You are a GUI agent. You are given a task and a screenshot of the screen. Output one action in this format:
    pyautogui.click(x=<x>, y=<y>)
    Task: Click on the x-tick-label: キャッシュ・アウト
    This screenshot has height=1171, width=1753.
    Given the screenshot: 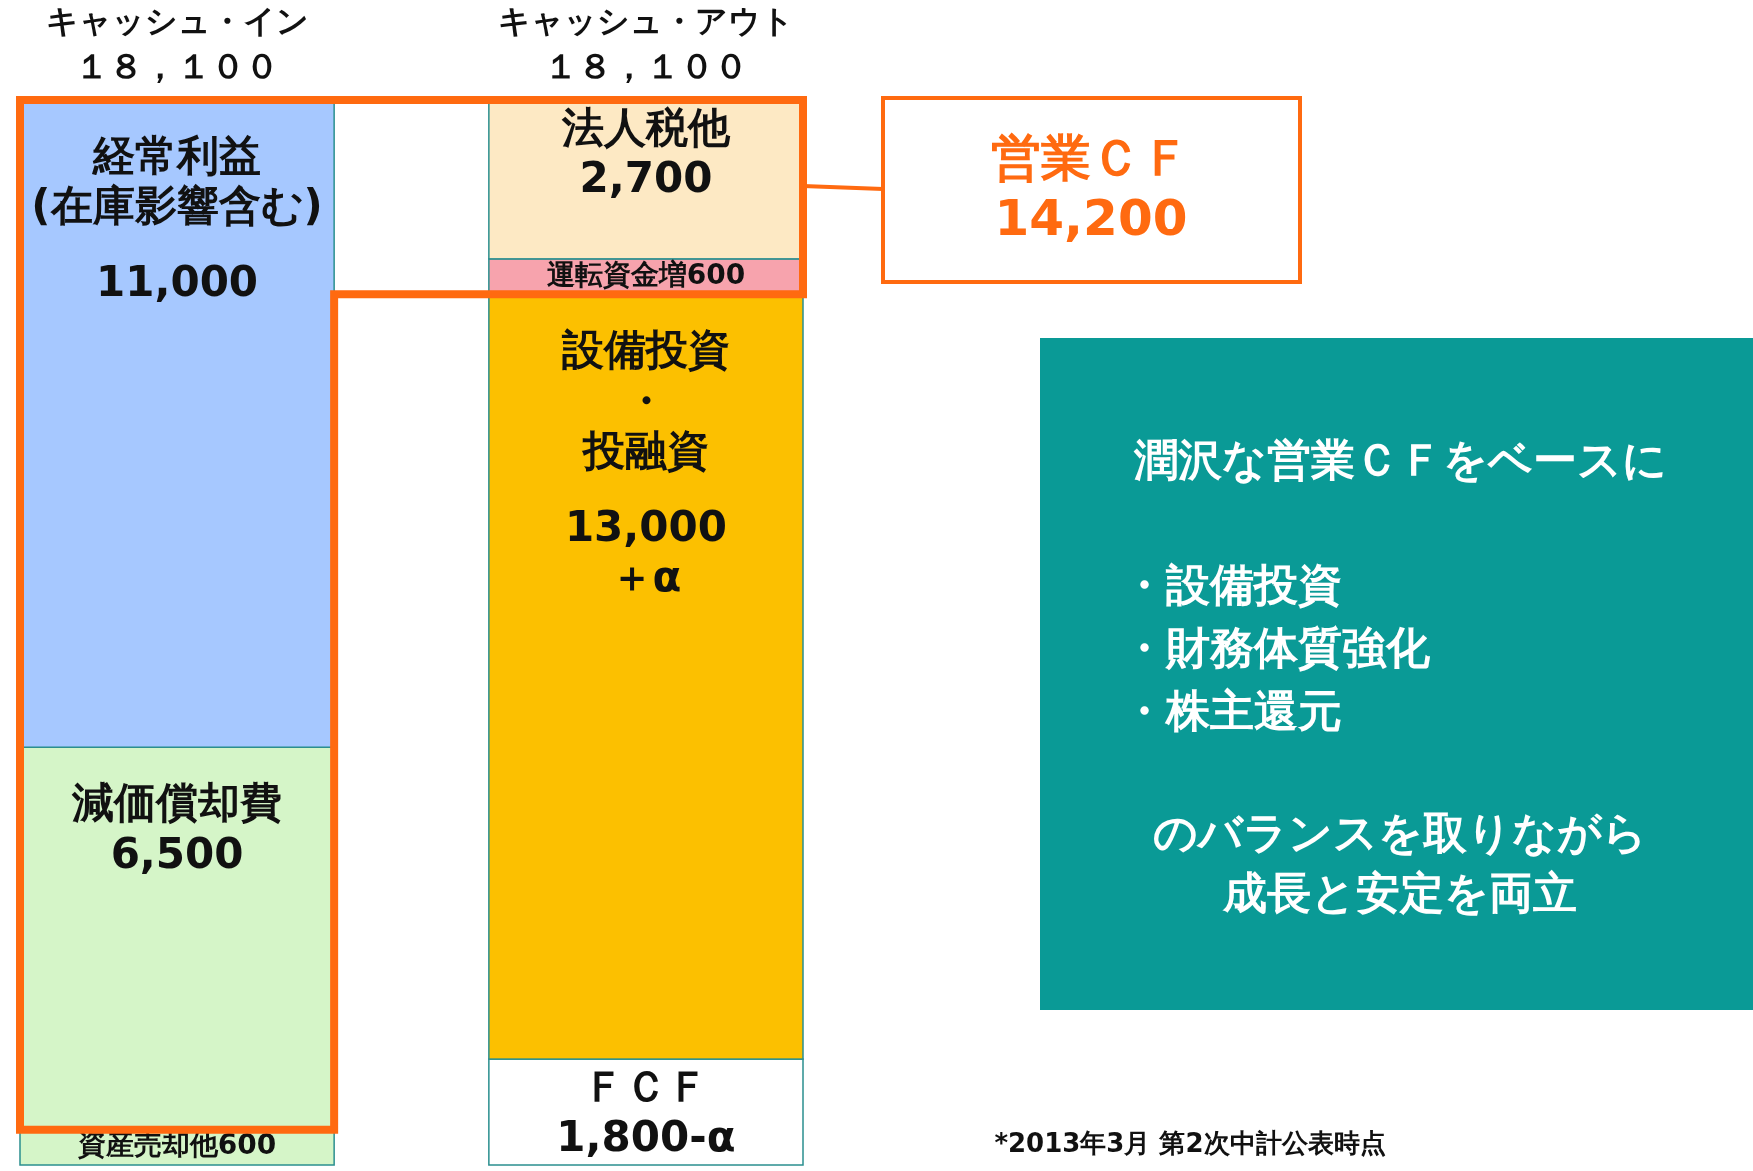 What is the action you would take?
    pyautogui.click(x=645, y=21)
    